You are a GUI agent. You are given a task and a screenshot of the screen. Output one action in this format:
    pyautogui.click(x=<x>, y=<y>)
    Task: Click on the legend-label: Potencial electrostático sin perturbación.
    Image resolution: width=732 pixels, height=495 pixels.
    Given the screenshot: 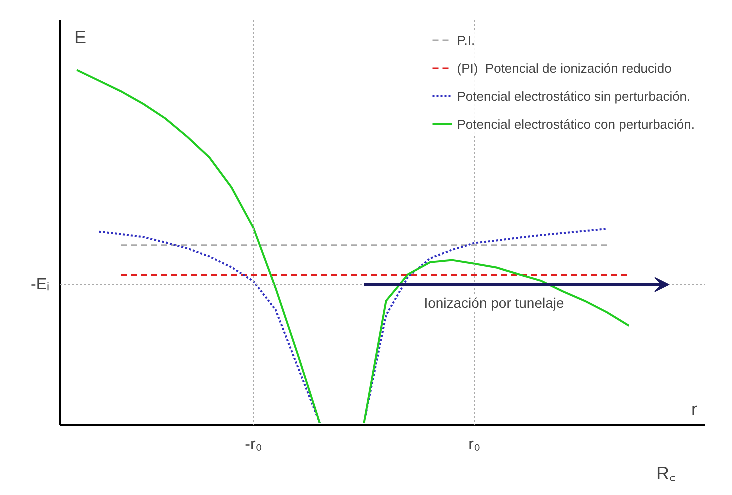 What is the action you would take?
    pyautogui.click(x=574, y=96)
    